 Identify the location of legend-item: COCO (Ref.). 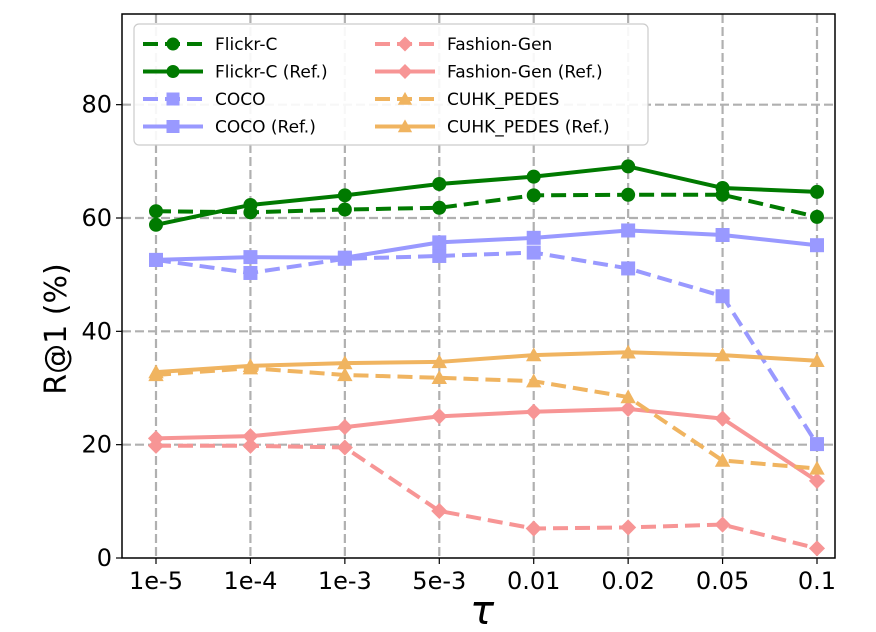
(229, 128).